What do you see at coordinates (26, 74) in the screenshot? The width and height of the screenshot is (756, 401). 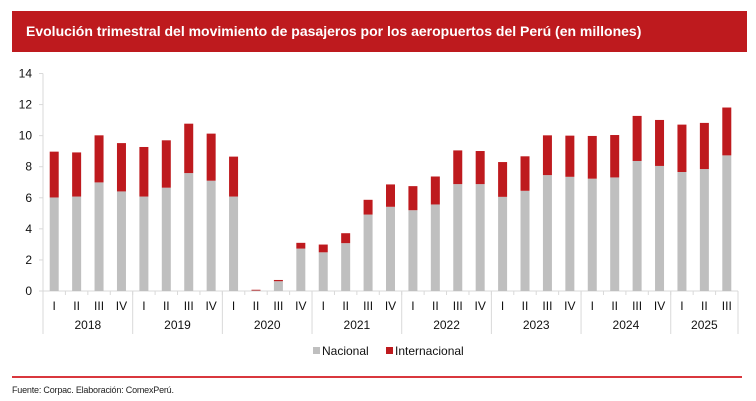 I see `y-tick-label: 14` at bounding box center [26, 74].